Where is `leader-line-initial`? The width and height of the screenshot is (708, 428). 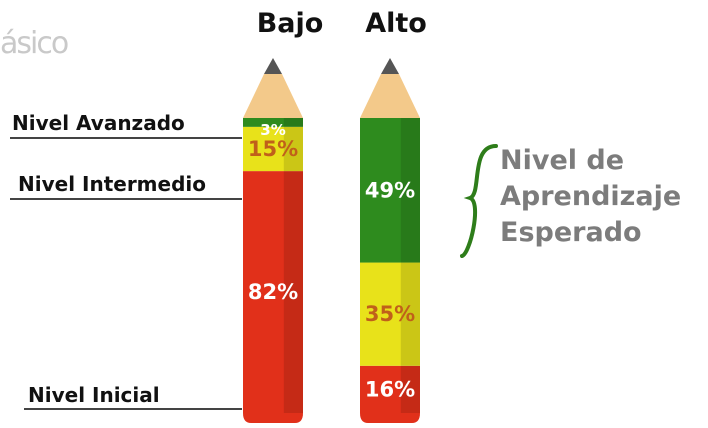
leader-line-initial is located at coordinates (133, 409).